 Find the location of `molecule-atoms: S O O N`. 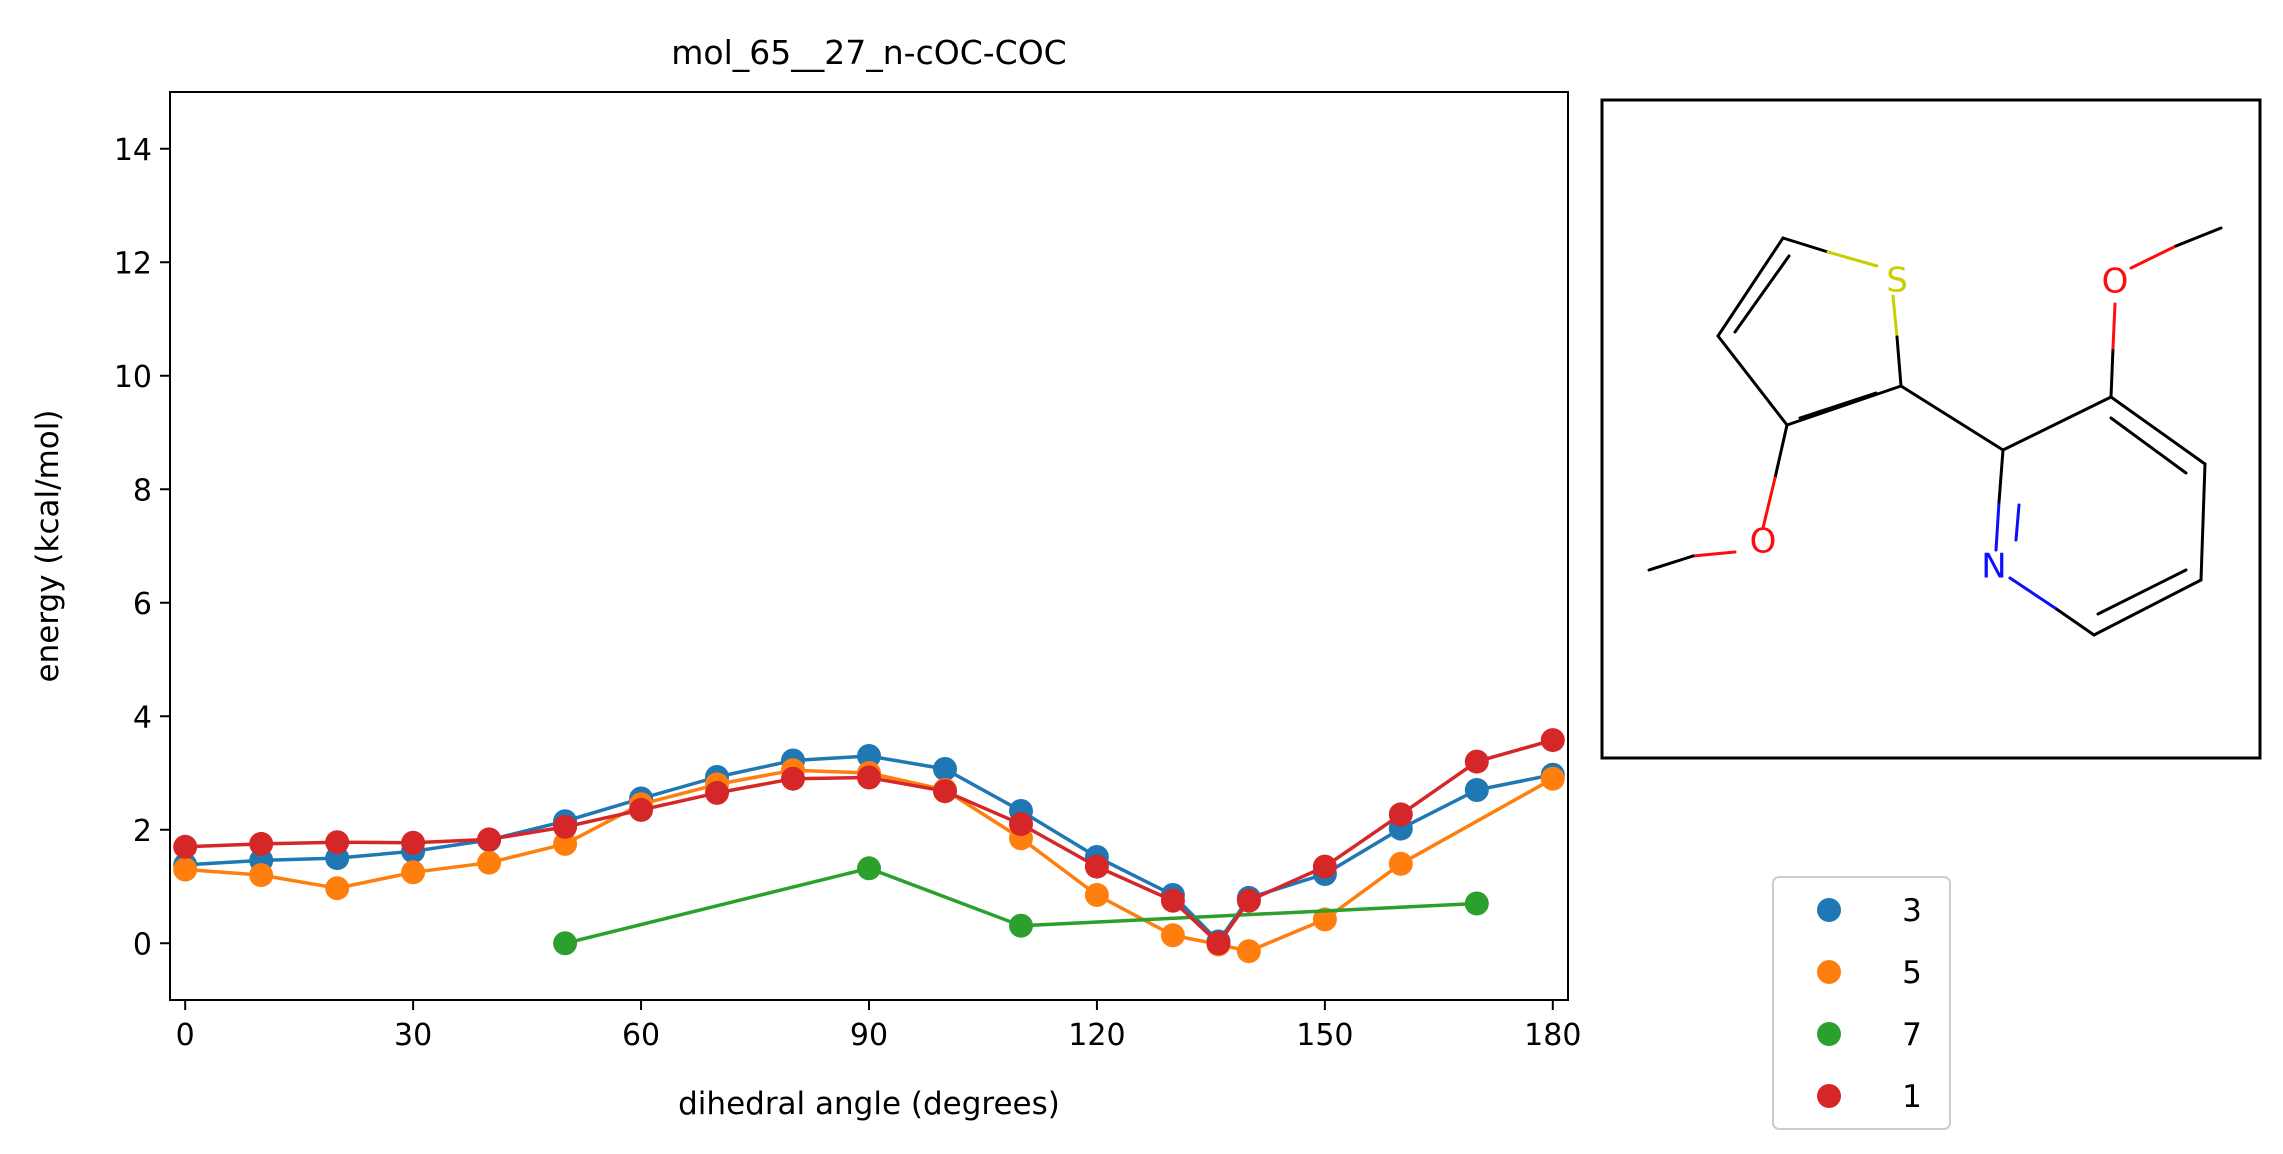

molecule-atoms: S O O N is located at coordinates (1939, 424).